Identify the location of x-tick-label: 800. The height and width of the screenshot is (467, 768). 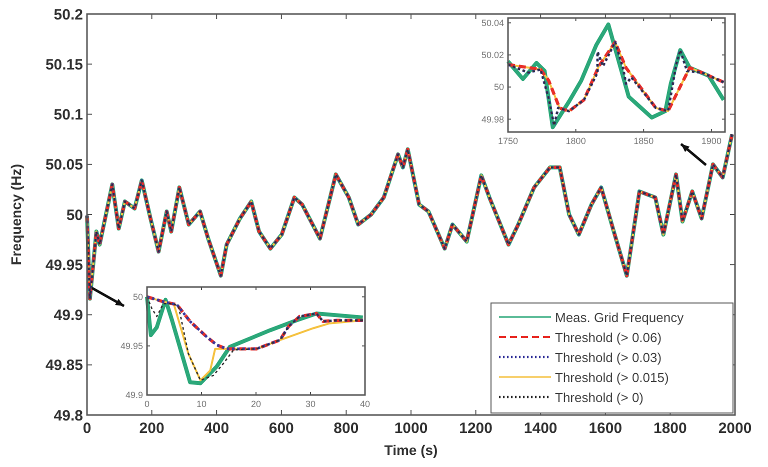
(346, 428).